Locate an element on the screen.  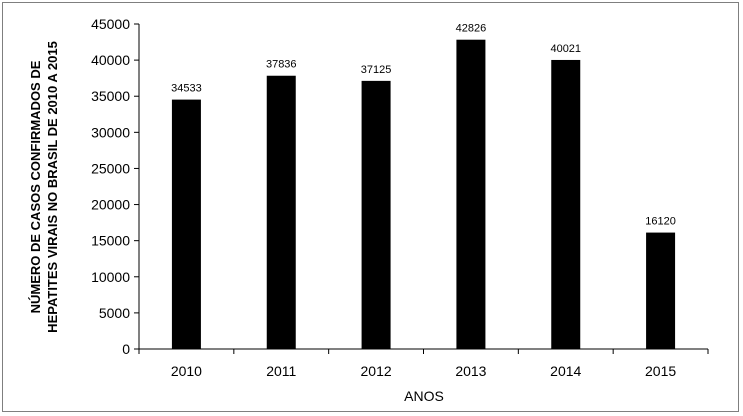
data-label-2013: 42826 is located at coordinates (471, 29).